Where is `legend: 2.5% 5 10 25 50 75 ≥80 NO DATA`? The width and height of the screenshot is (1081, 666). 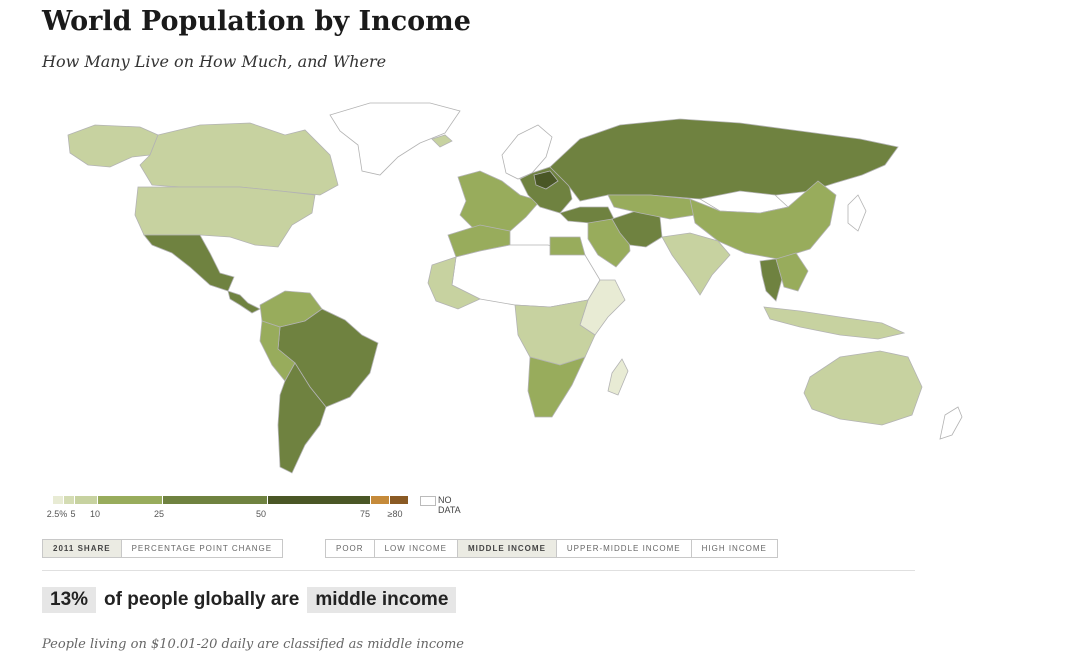
legend: 2.5% 5 10 25 50 75 ≥80 NO DATA is located at coordinates (260, 510).